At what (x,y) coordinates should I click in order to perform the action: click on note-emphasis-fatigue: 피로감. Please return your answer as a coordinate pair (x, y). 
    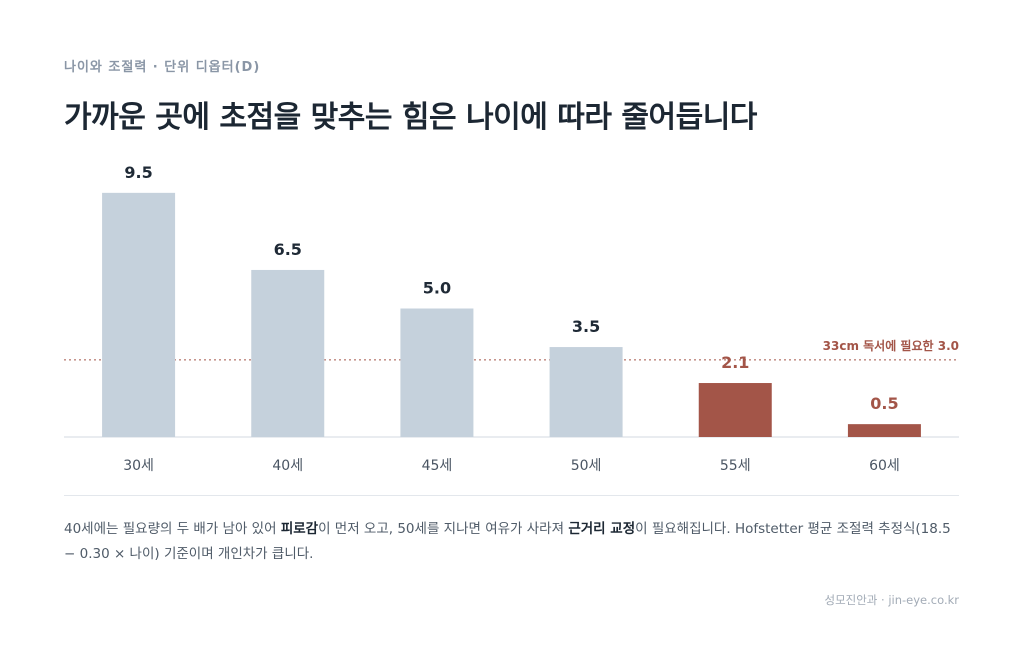
    Looking at the image, I should click on (299, 529).